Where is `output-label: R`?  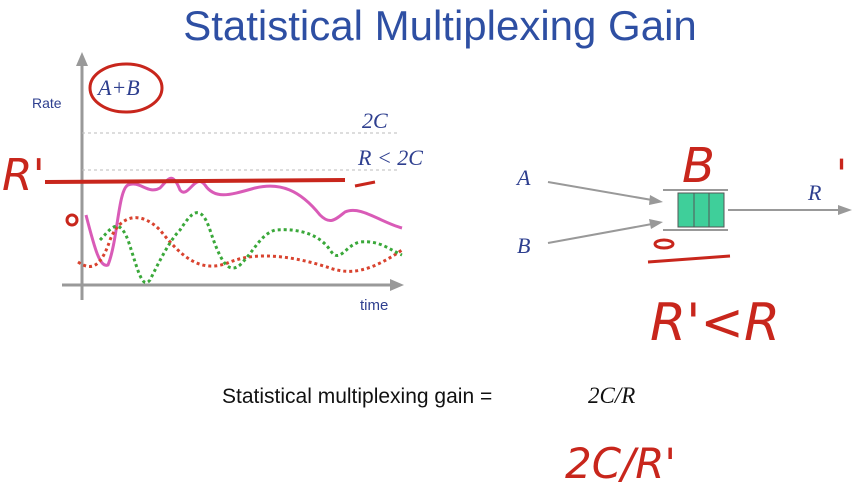 output-label: R is located at coordinates (814, 192).